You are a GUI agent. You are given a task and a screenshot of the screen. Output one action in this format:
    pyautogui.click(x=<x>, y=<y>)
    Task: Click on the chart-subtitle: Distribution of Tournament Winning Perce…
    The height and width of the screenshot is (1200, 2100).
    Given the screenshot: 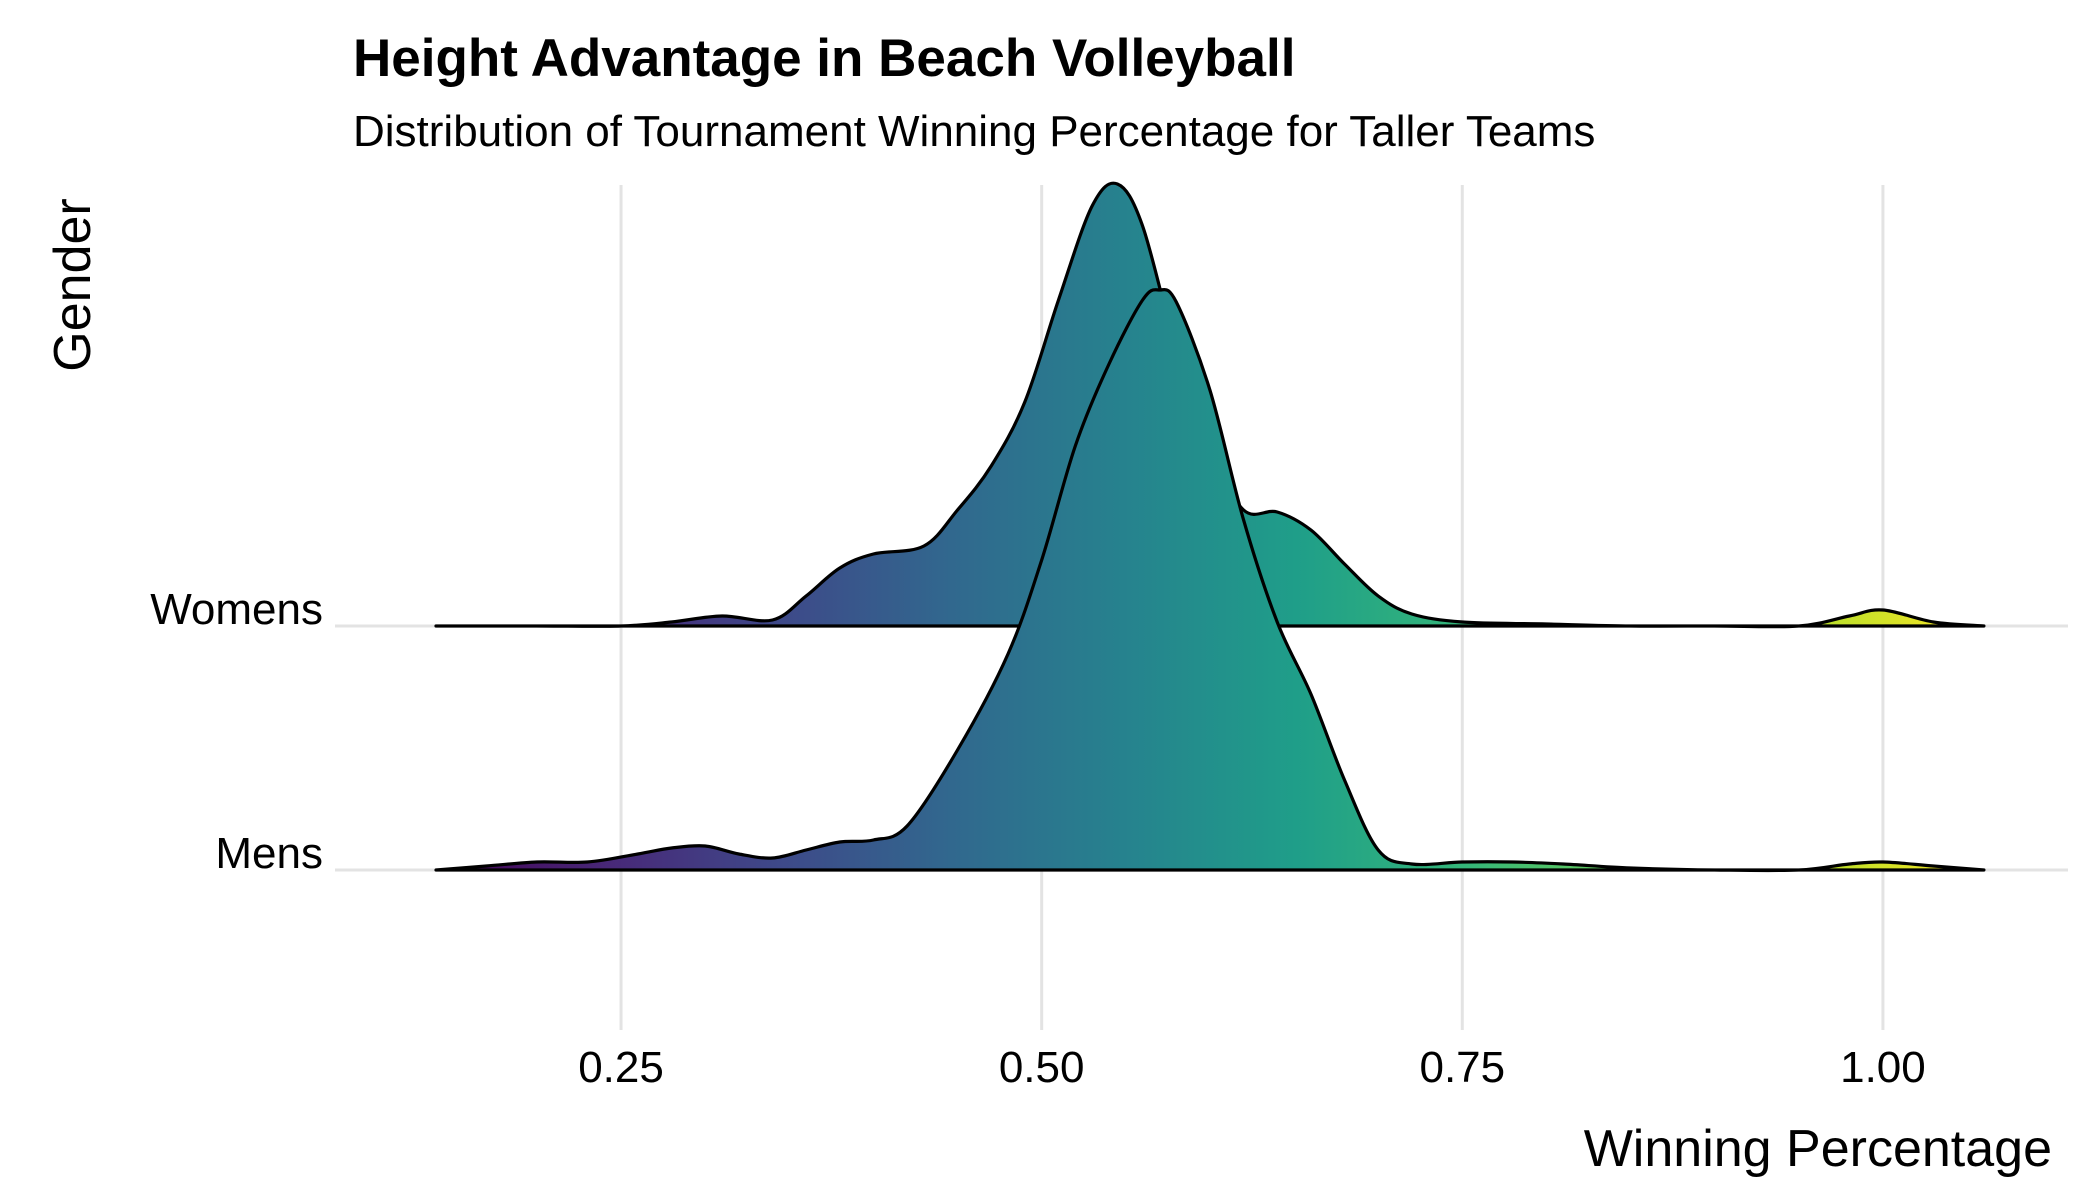 What is the action you would take?
    pyautogui.click(x=974, y=131)
    